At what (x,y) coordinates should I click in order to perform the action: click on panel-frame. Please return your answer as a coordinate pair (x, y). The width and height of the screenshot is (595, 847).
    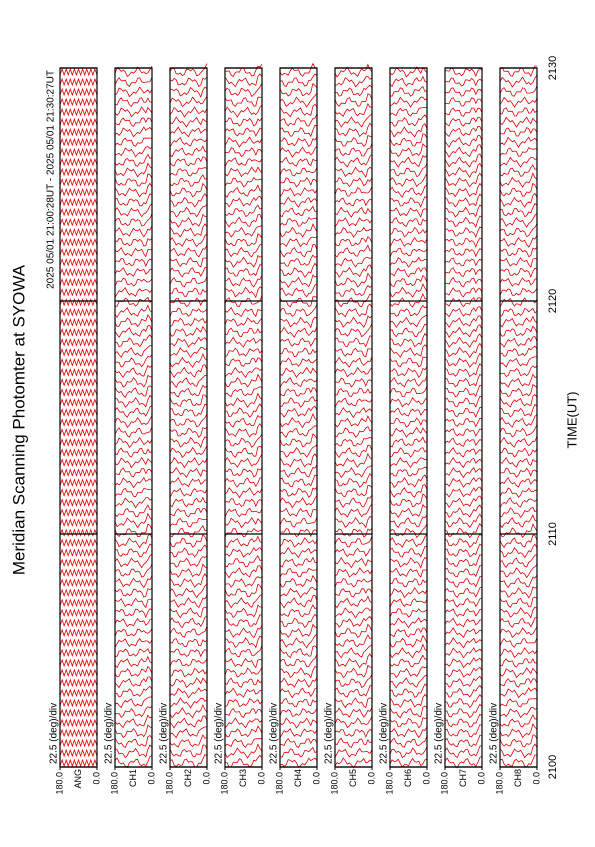
    Looking at the image, I should click on (188, 417).